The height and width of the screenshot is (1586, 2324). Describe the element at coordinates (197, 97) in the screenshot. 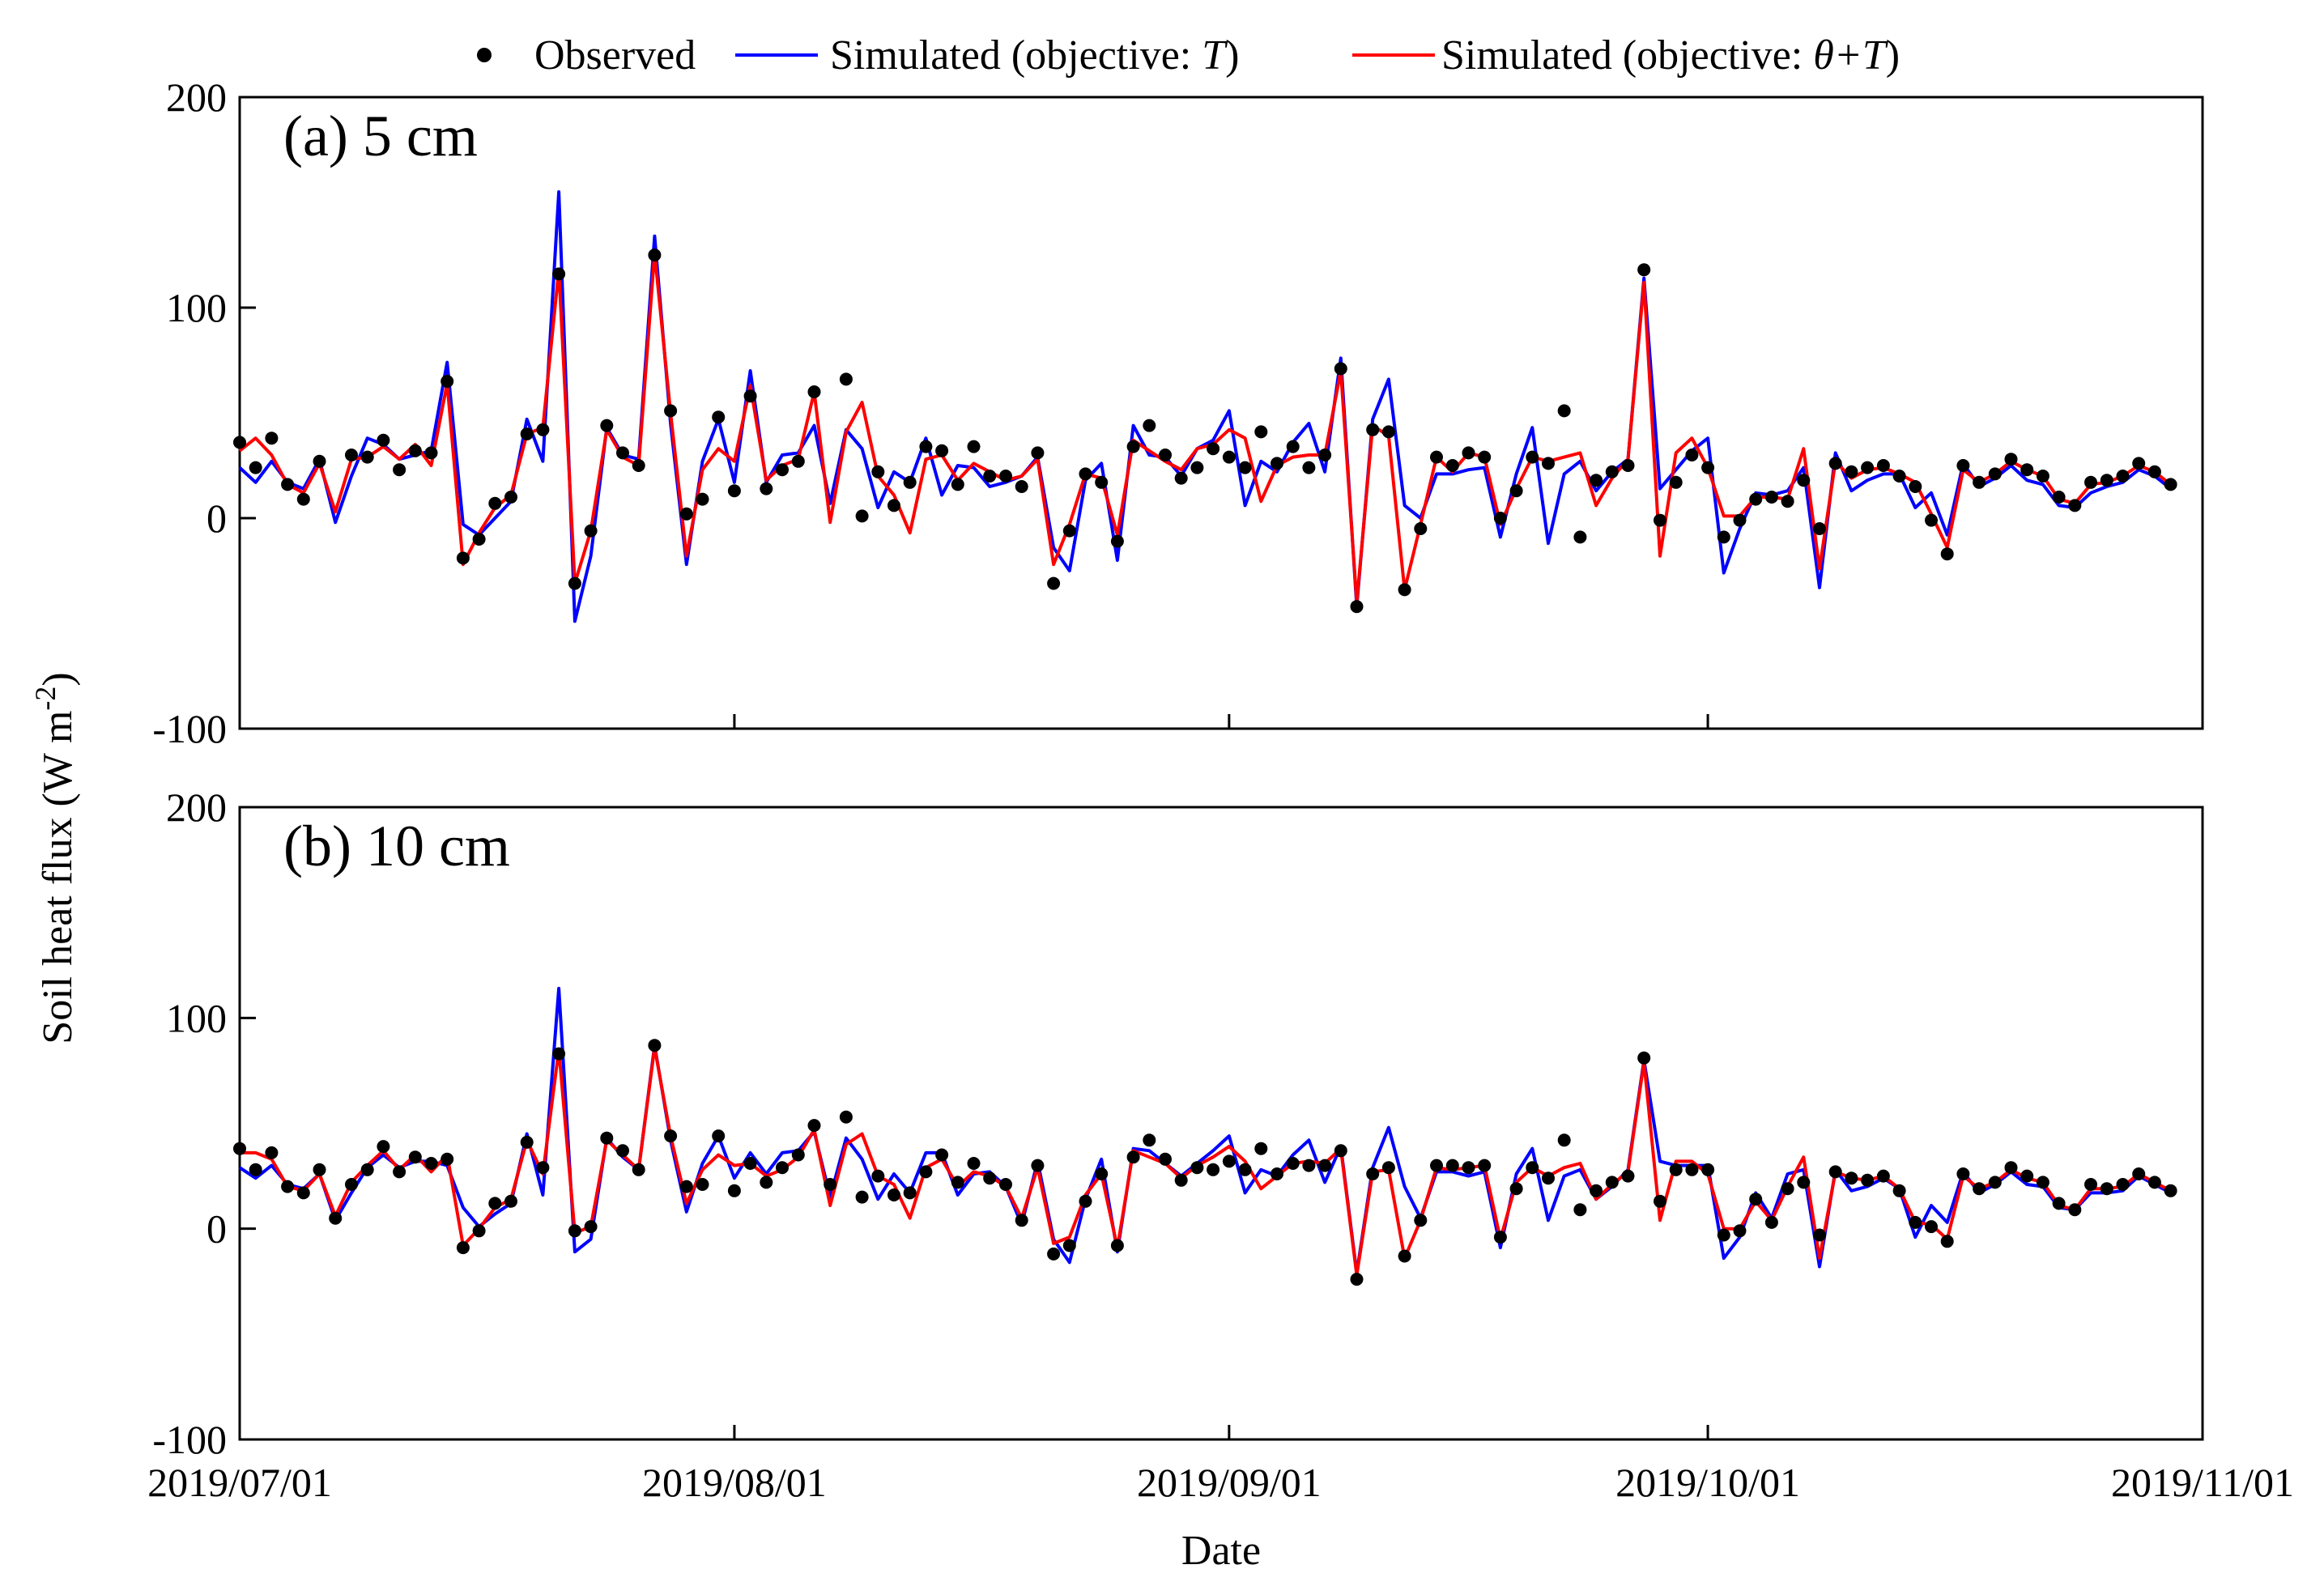

I see `y-tick-label: 200` at that location.